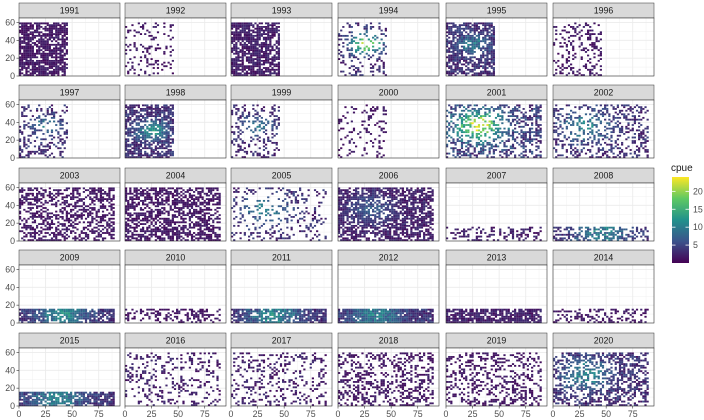  What do you see at coordinates (12, 76) in the screenshot?
I see `y-tick-label: 0` at bounding box center [12, 76].